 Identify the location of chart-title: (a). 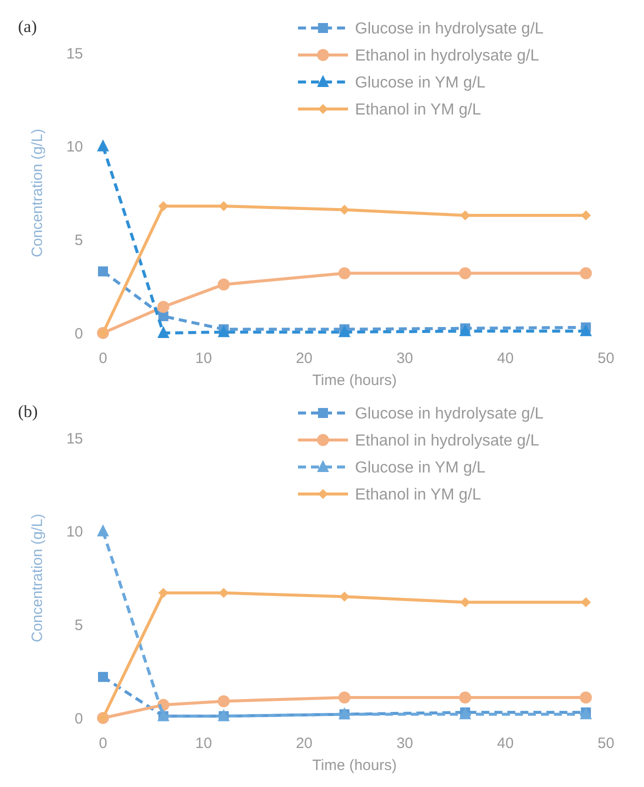
(27, 26).